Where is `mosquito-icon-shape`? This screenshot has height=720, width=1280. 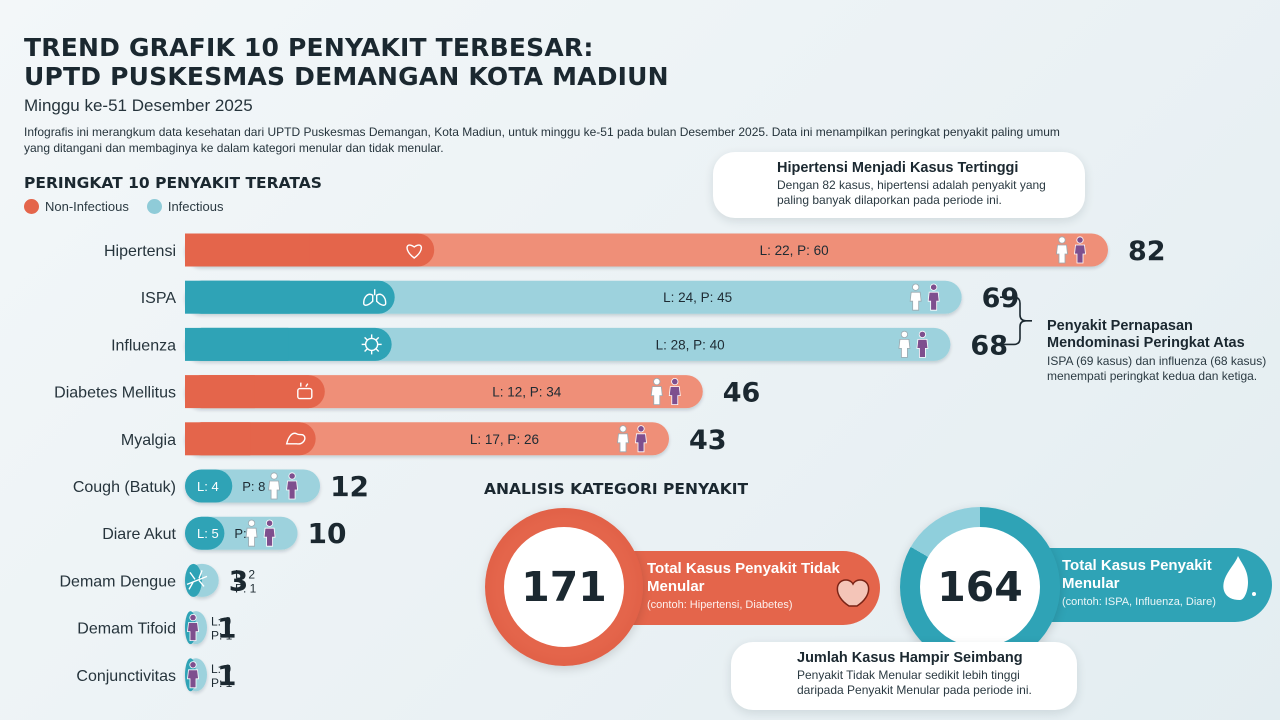
mosquito-icon-shape is located at coordinates (197, 580).